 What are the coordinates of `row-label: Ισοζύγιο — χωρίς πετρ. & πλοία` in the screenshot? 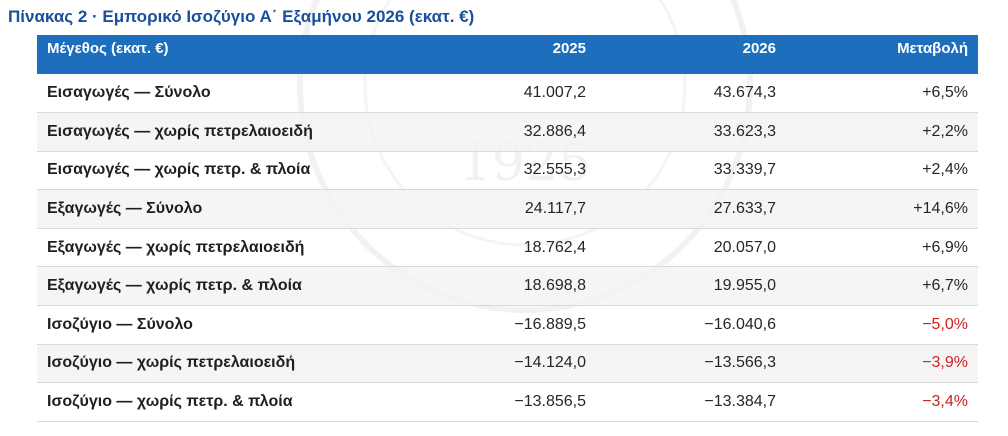 It's located at (204, 402).